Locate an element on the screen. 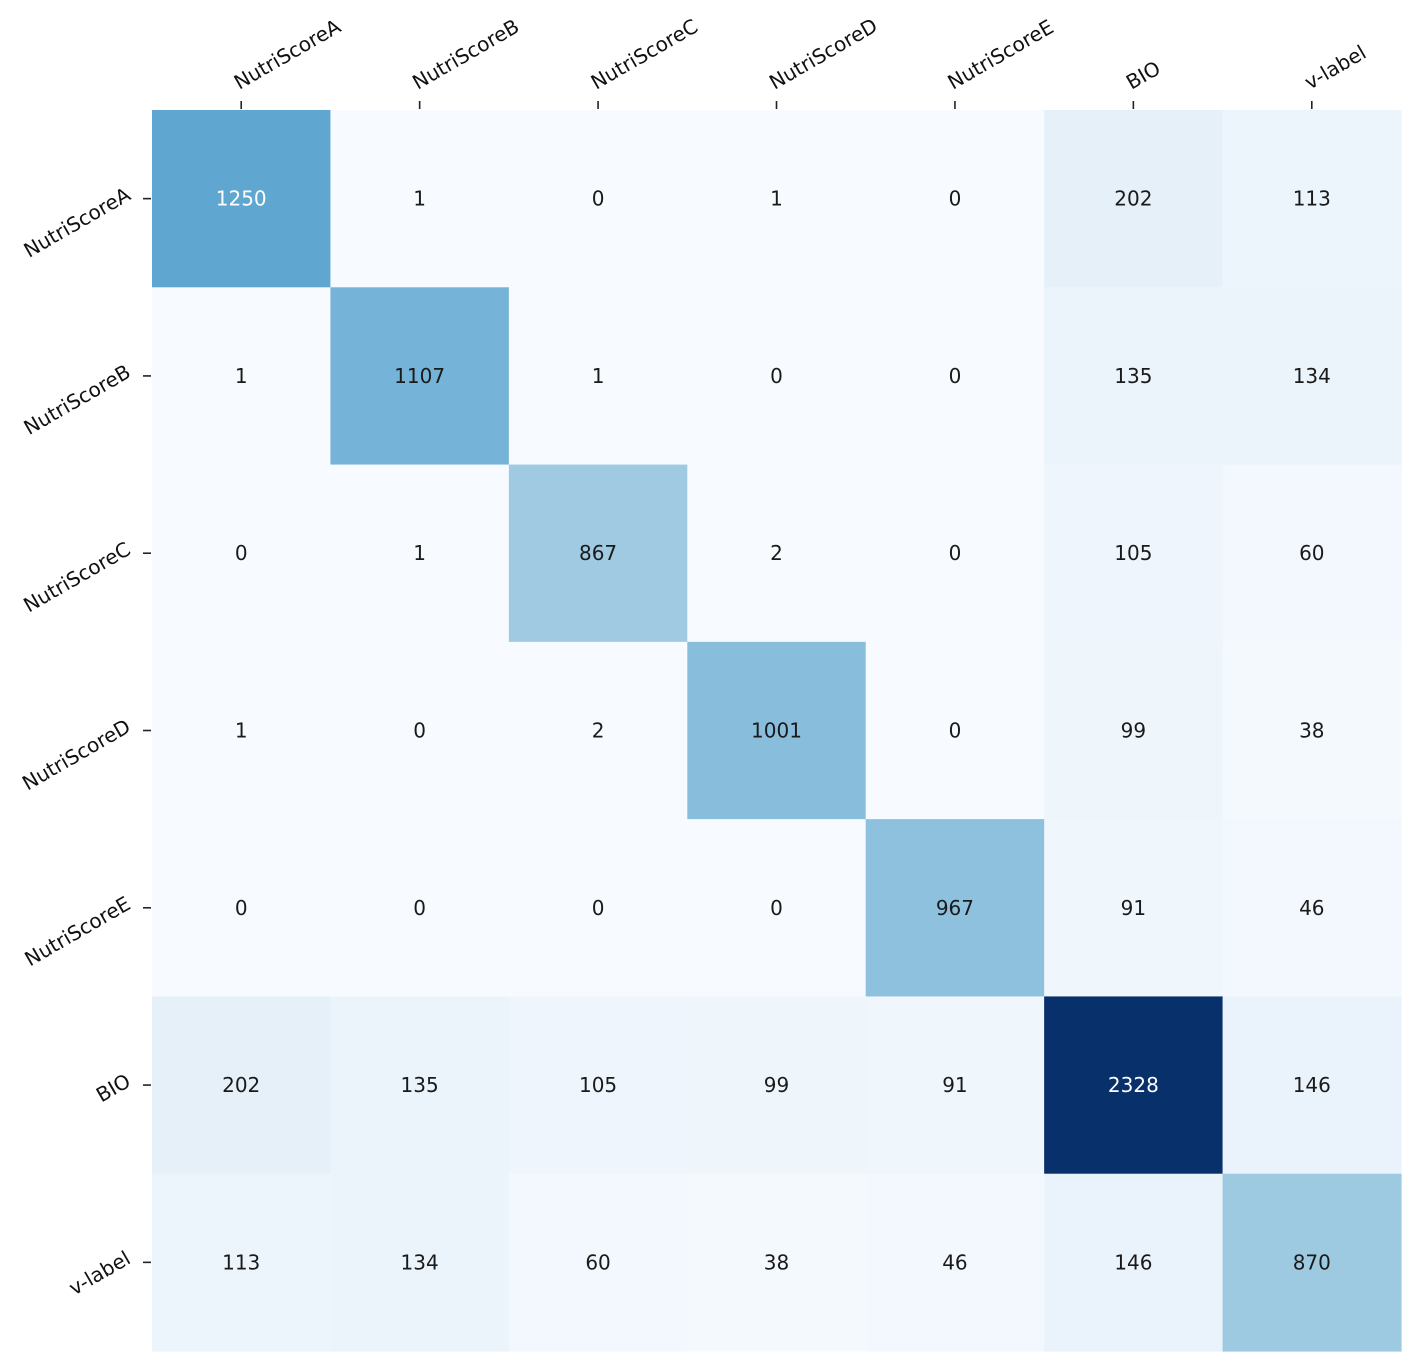 Image resolution: width=1414 pixels, height=1364 pixels. cell-value-nutriscoree-bio: 91 is located at coordinates (1133, 908).